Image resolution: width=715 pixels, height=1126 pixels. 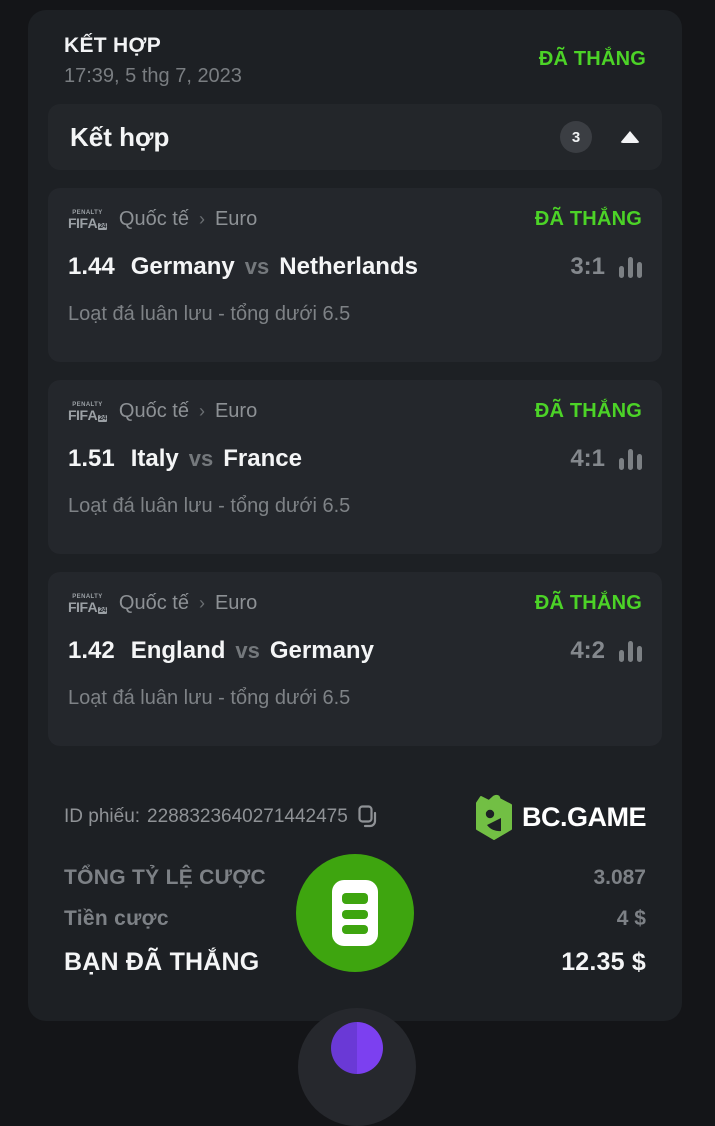 I want to click on away-team: Netherlands, so click(x=348, y=266).